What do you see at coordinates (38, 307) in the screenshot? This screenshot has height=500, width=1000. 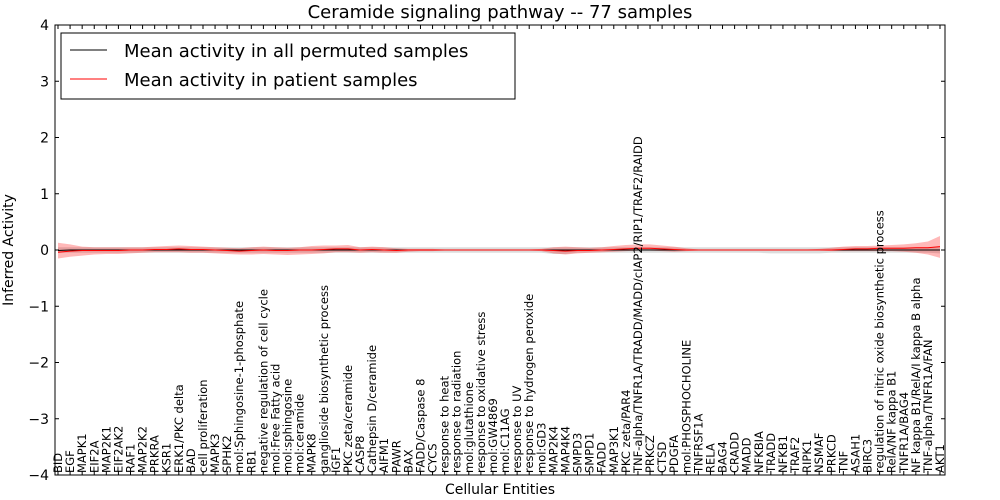 I see `y-tick-label: −1` at bounding box center [38, 307].